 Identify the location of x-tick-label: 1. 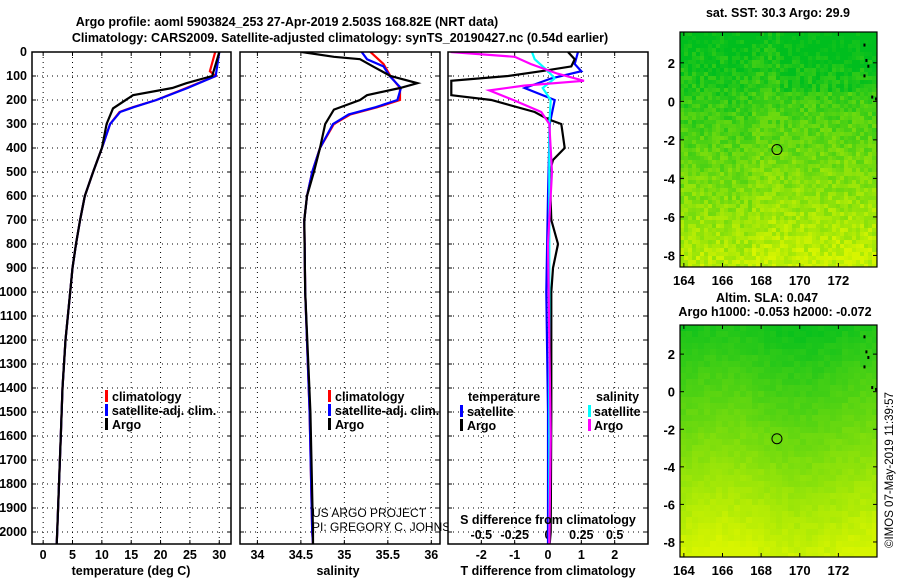
(581, 555).